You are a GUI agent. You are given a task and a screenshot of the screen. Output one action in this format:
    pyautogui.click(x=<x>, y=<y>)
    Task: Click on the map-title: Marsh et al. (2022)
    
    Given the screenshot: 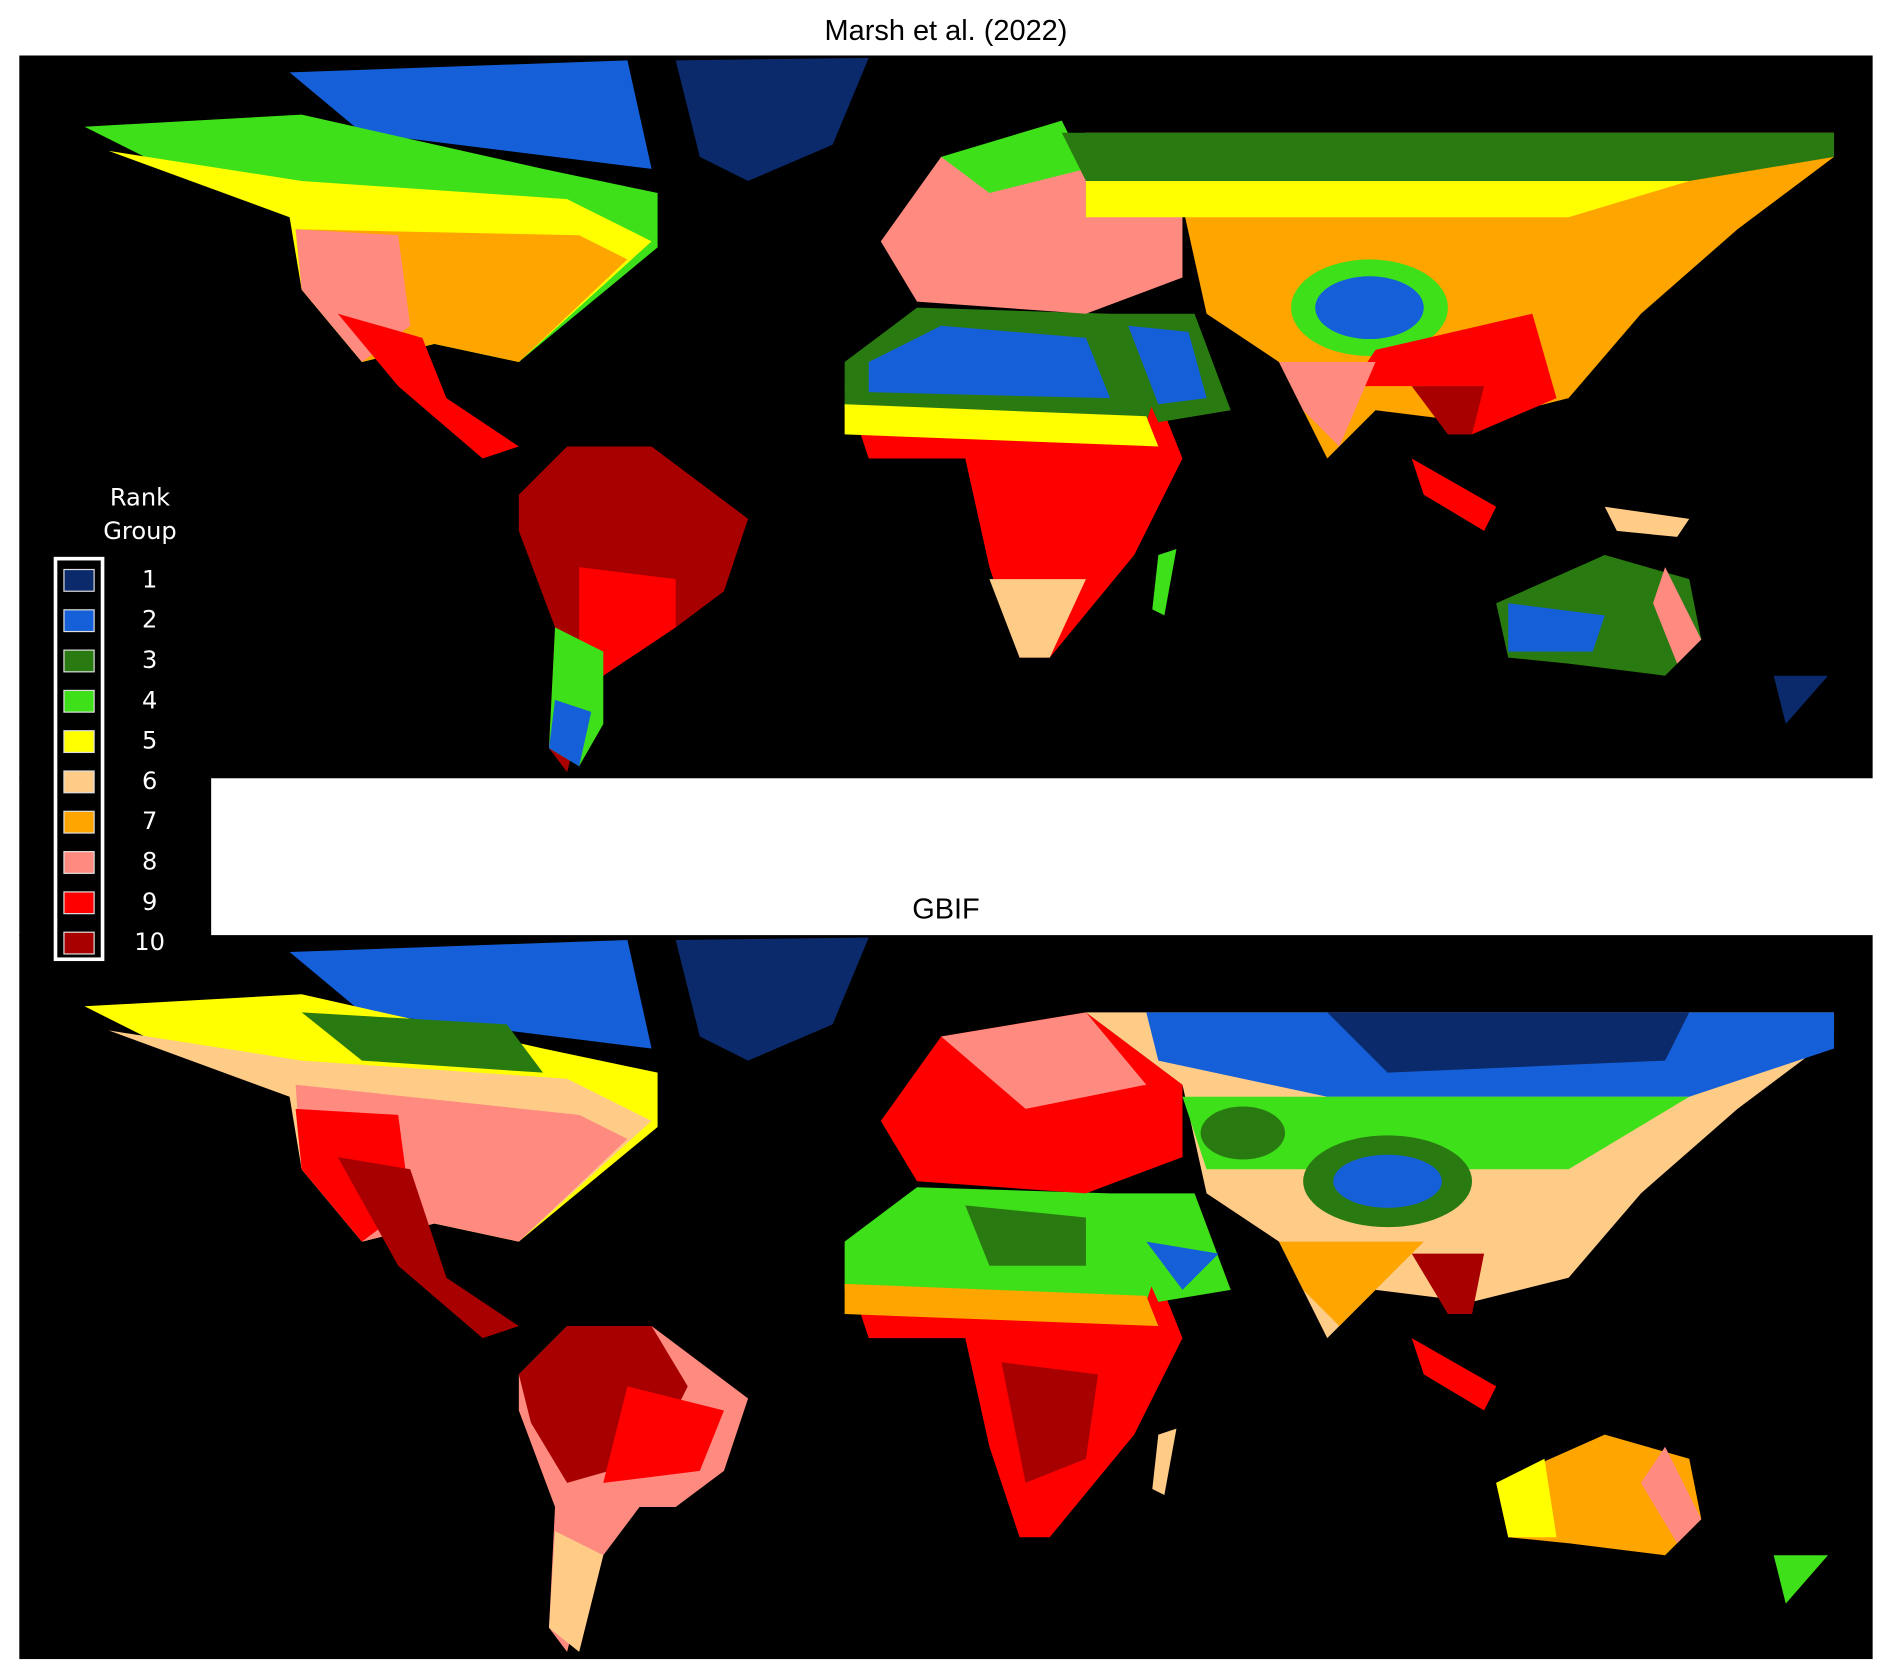 What is the action you would take?
    pyautogui.click(x=946, y=31)
    